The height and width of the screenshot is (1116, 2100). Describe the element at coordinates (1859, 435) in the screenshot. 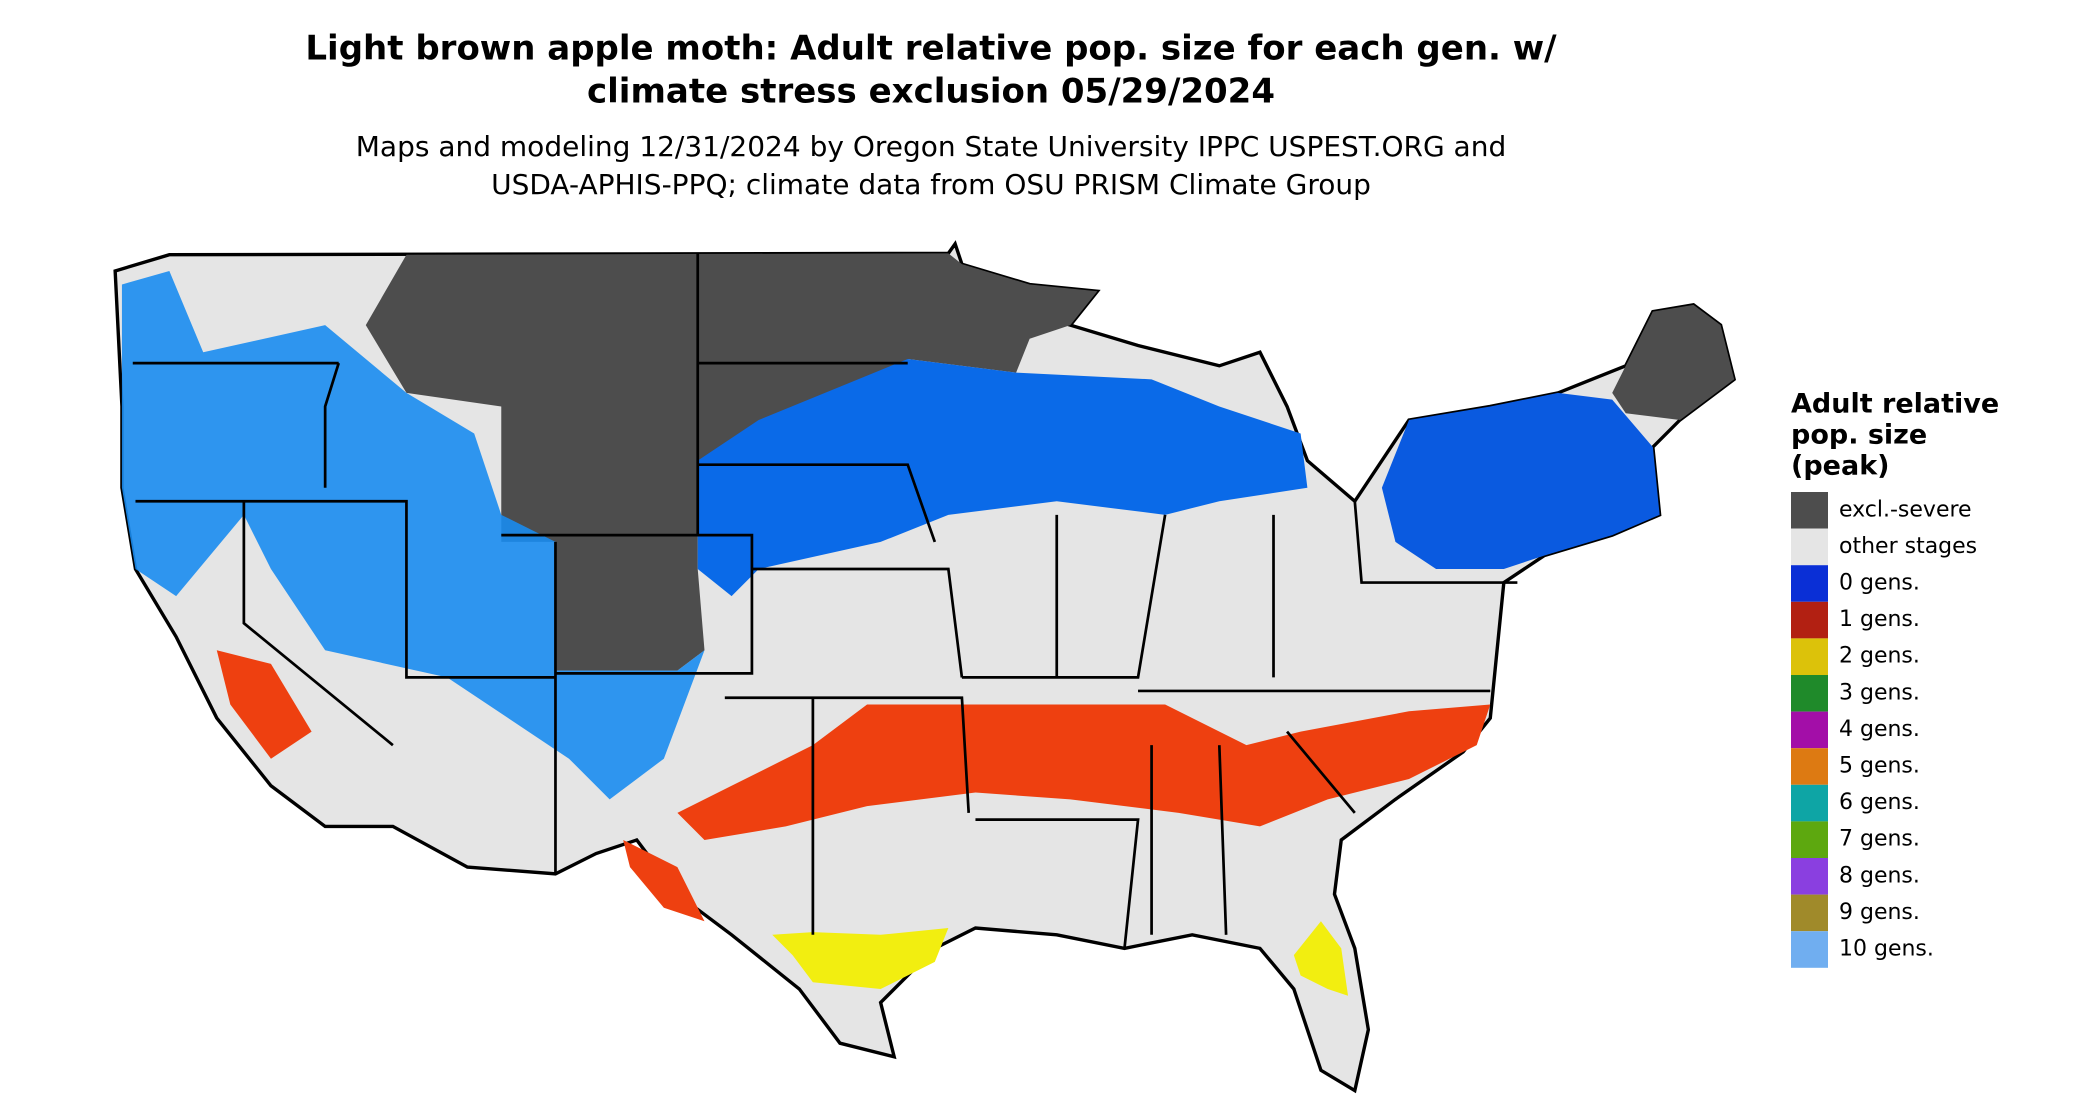

I see `legend-title: pop. size` at that location.